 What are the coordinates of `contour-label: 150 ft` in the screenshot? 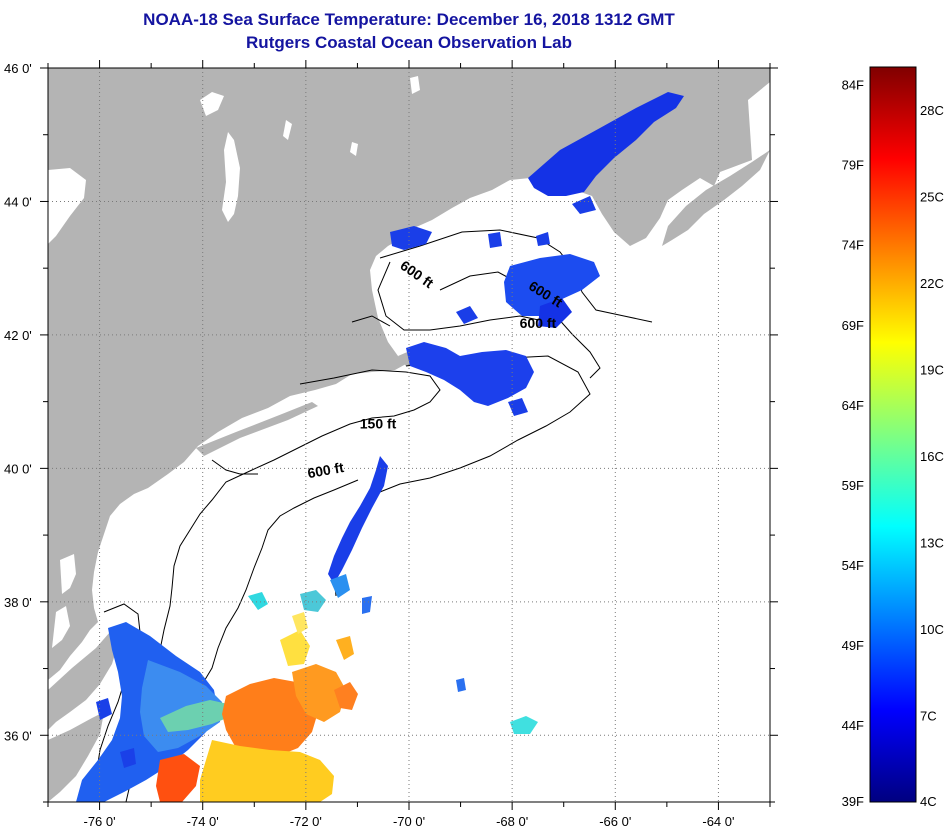 It's located at (378, 423).